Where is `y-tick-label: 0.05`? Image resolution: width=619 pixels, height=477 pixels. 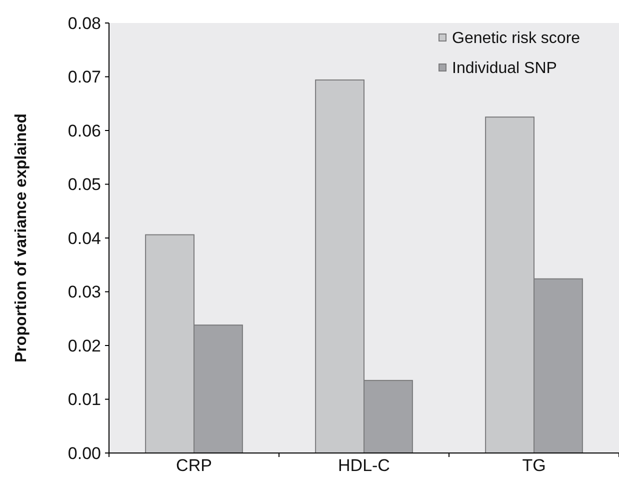 y-tick-label: 0.05 is located at coordinates (84, 184).